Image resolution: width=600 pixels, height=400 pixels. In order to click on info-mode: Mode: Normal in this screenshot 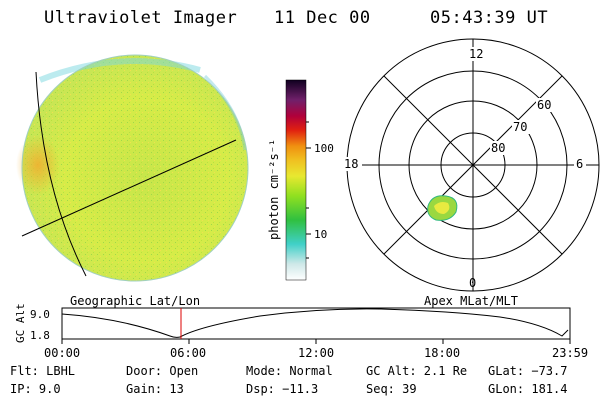, I will do `click(289, 371)`.